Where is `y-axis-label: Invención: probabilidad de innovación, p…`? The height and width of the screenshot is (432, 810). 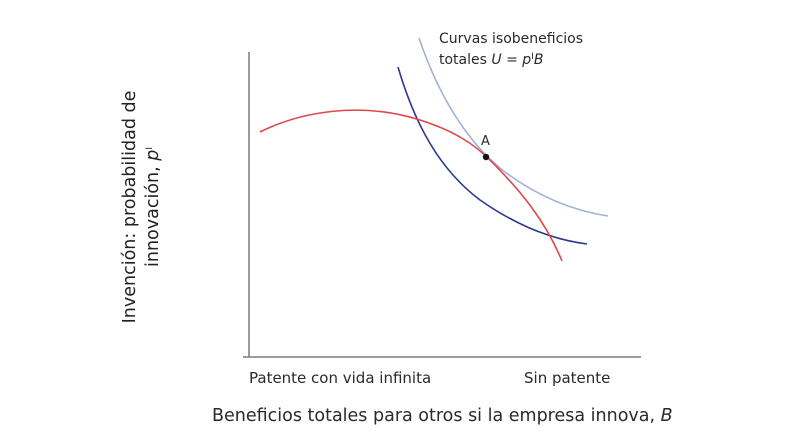
y-axis-label: Invención: probabilidad de innovación, p… is located at coordinates (142, 207).